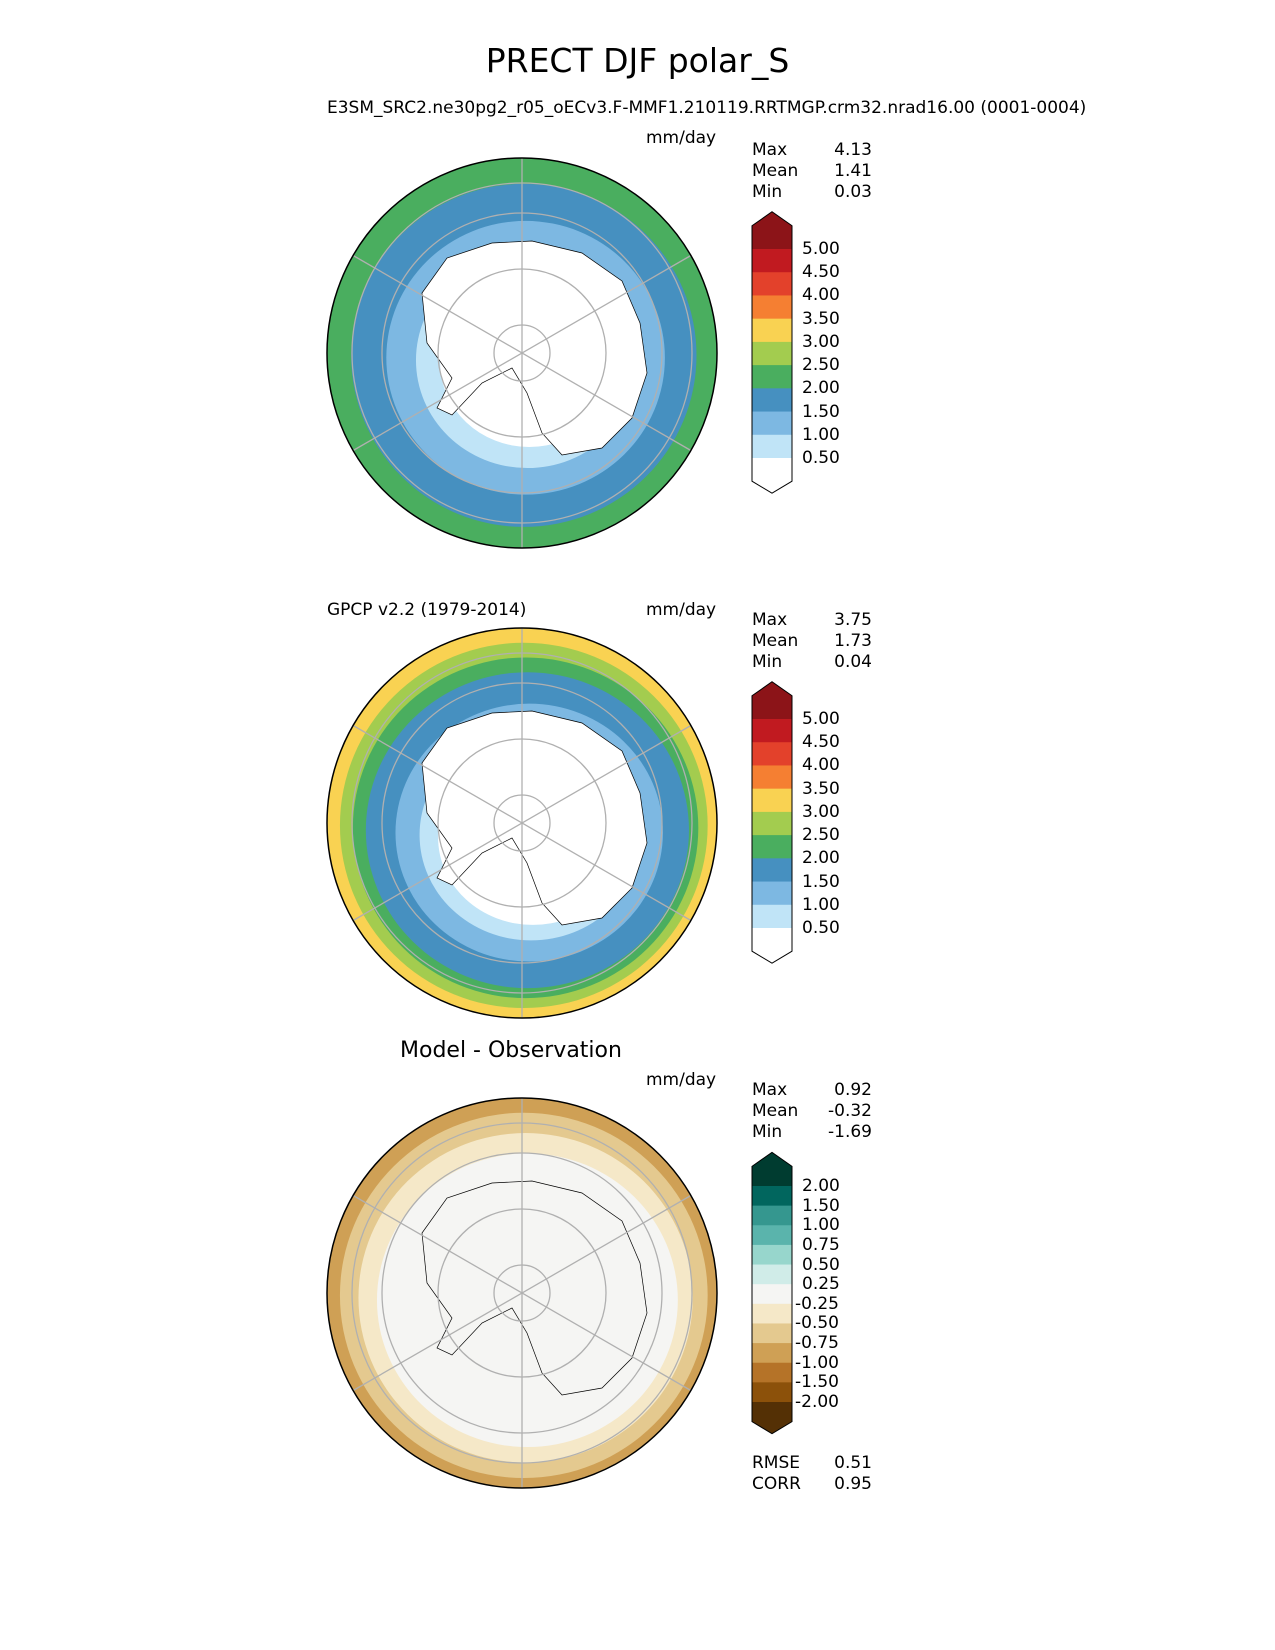 The width and height of the screenshot is (1275, 1650). I want to click on panel3-title: Model - Observation, so click(511, 1050).